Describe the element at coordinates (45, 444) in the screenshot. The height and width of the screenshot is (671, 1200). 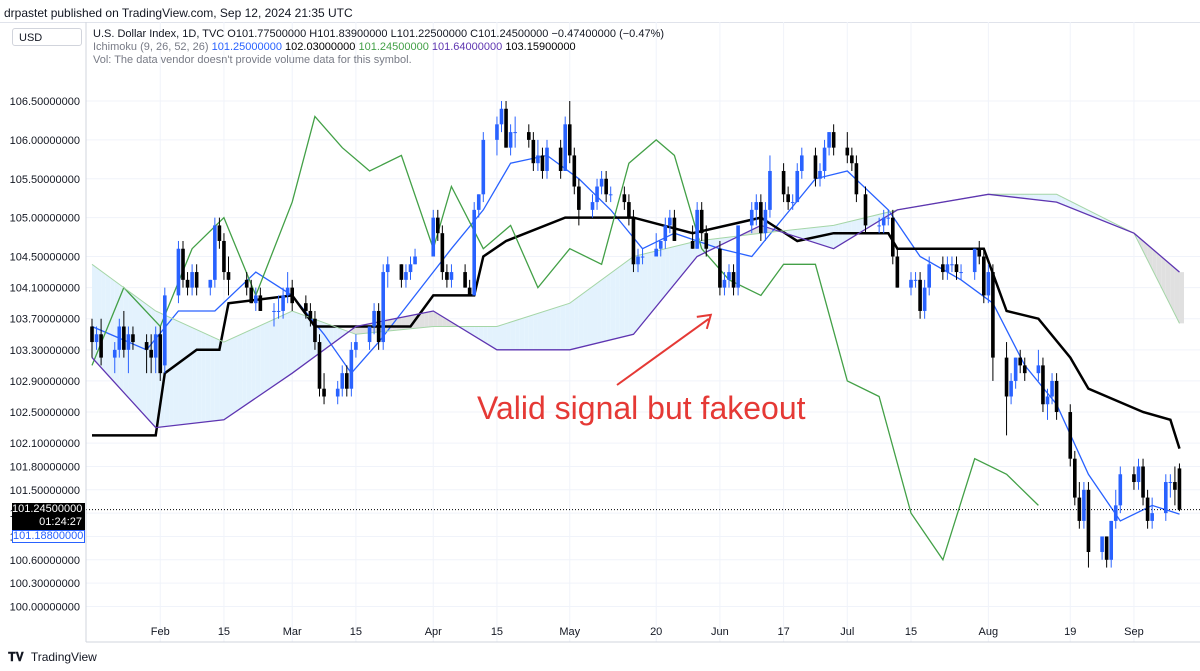
I see `price-tick-label: 102.10000000` at that location.